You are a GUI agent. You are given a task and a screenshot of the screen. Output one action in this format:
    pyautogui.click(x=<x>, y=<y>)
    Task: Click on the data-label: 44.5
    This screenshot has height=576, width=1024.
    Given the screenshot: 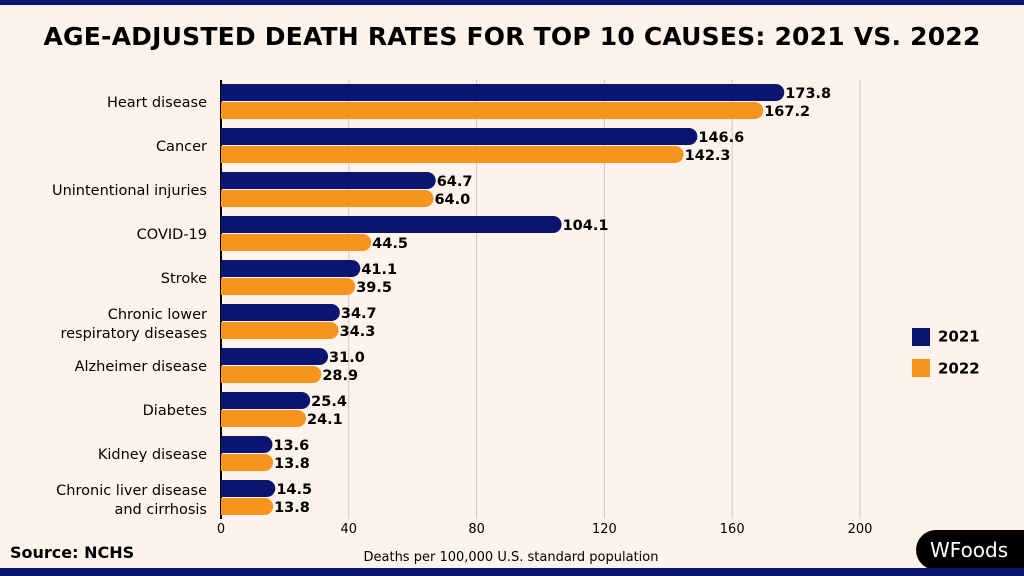 What is the action you would take?
    pyautogui.click(x=390, y=244)
    